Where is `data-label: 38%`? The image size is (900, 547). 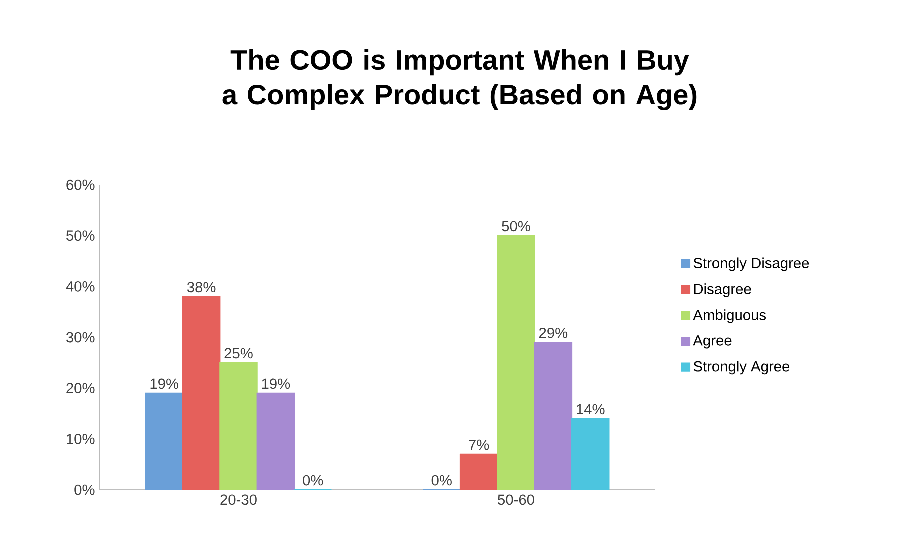 data-label: 38% is located at coordinates (201, 287).